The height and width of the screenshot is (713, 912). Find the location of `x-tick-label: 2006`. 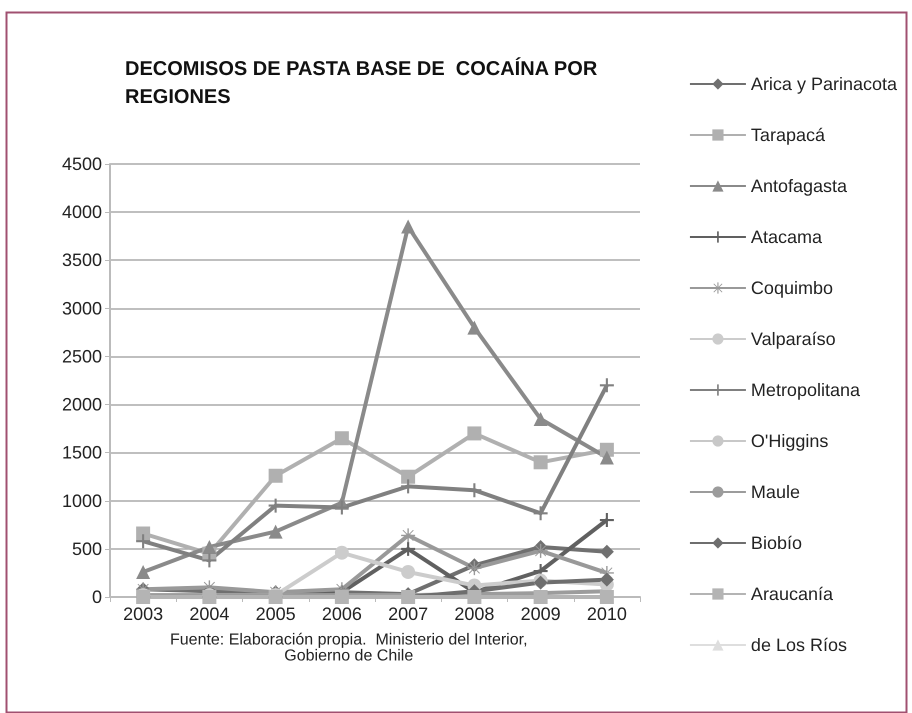

x-tick-label: 2006 is located at coordinates (342, 614).